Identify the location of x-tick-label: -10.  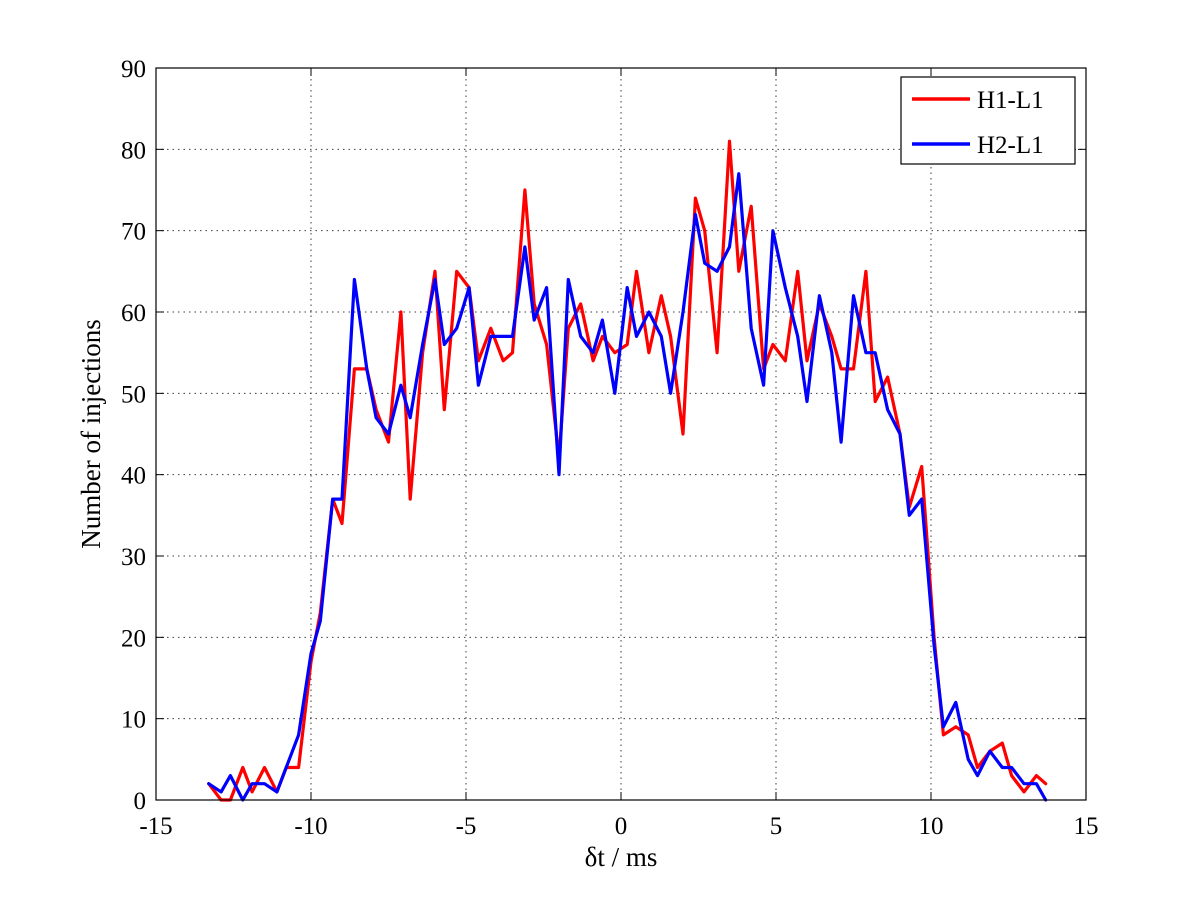
(310, 826).